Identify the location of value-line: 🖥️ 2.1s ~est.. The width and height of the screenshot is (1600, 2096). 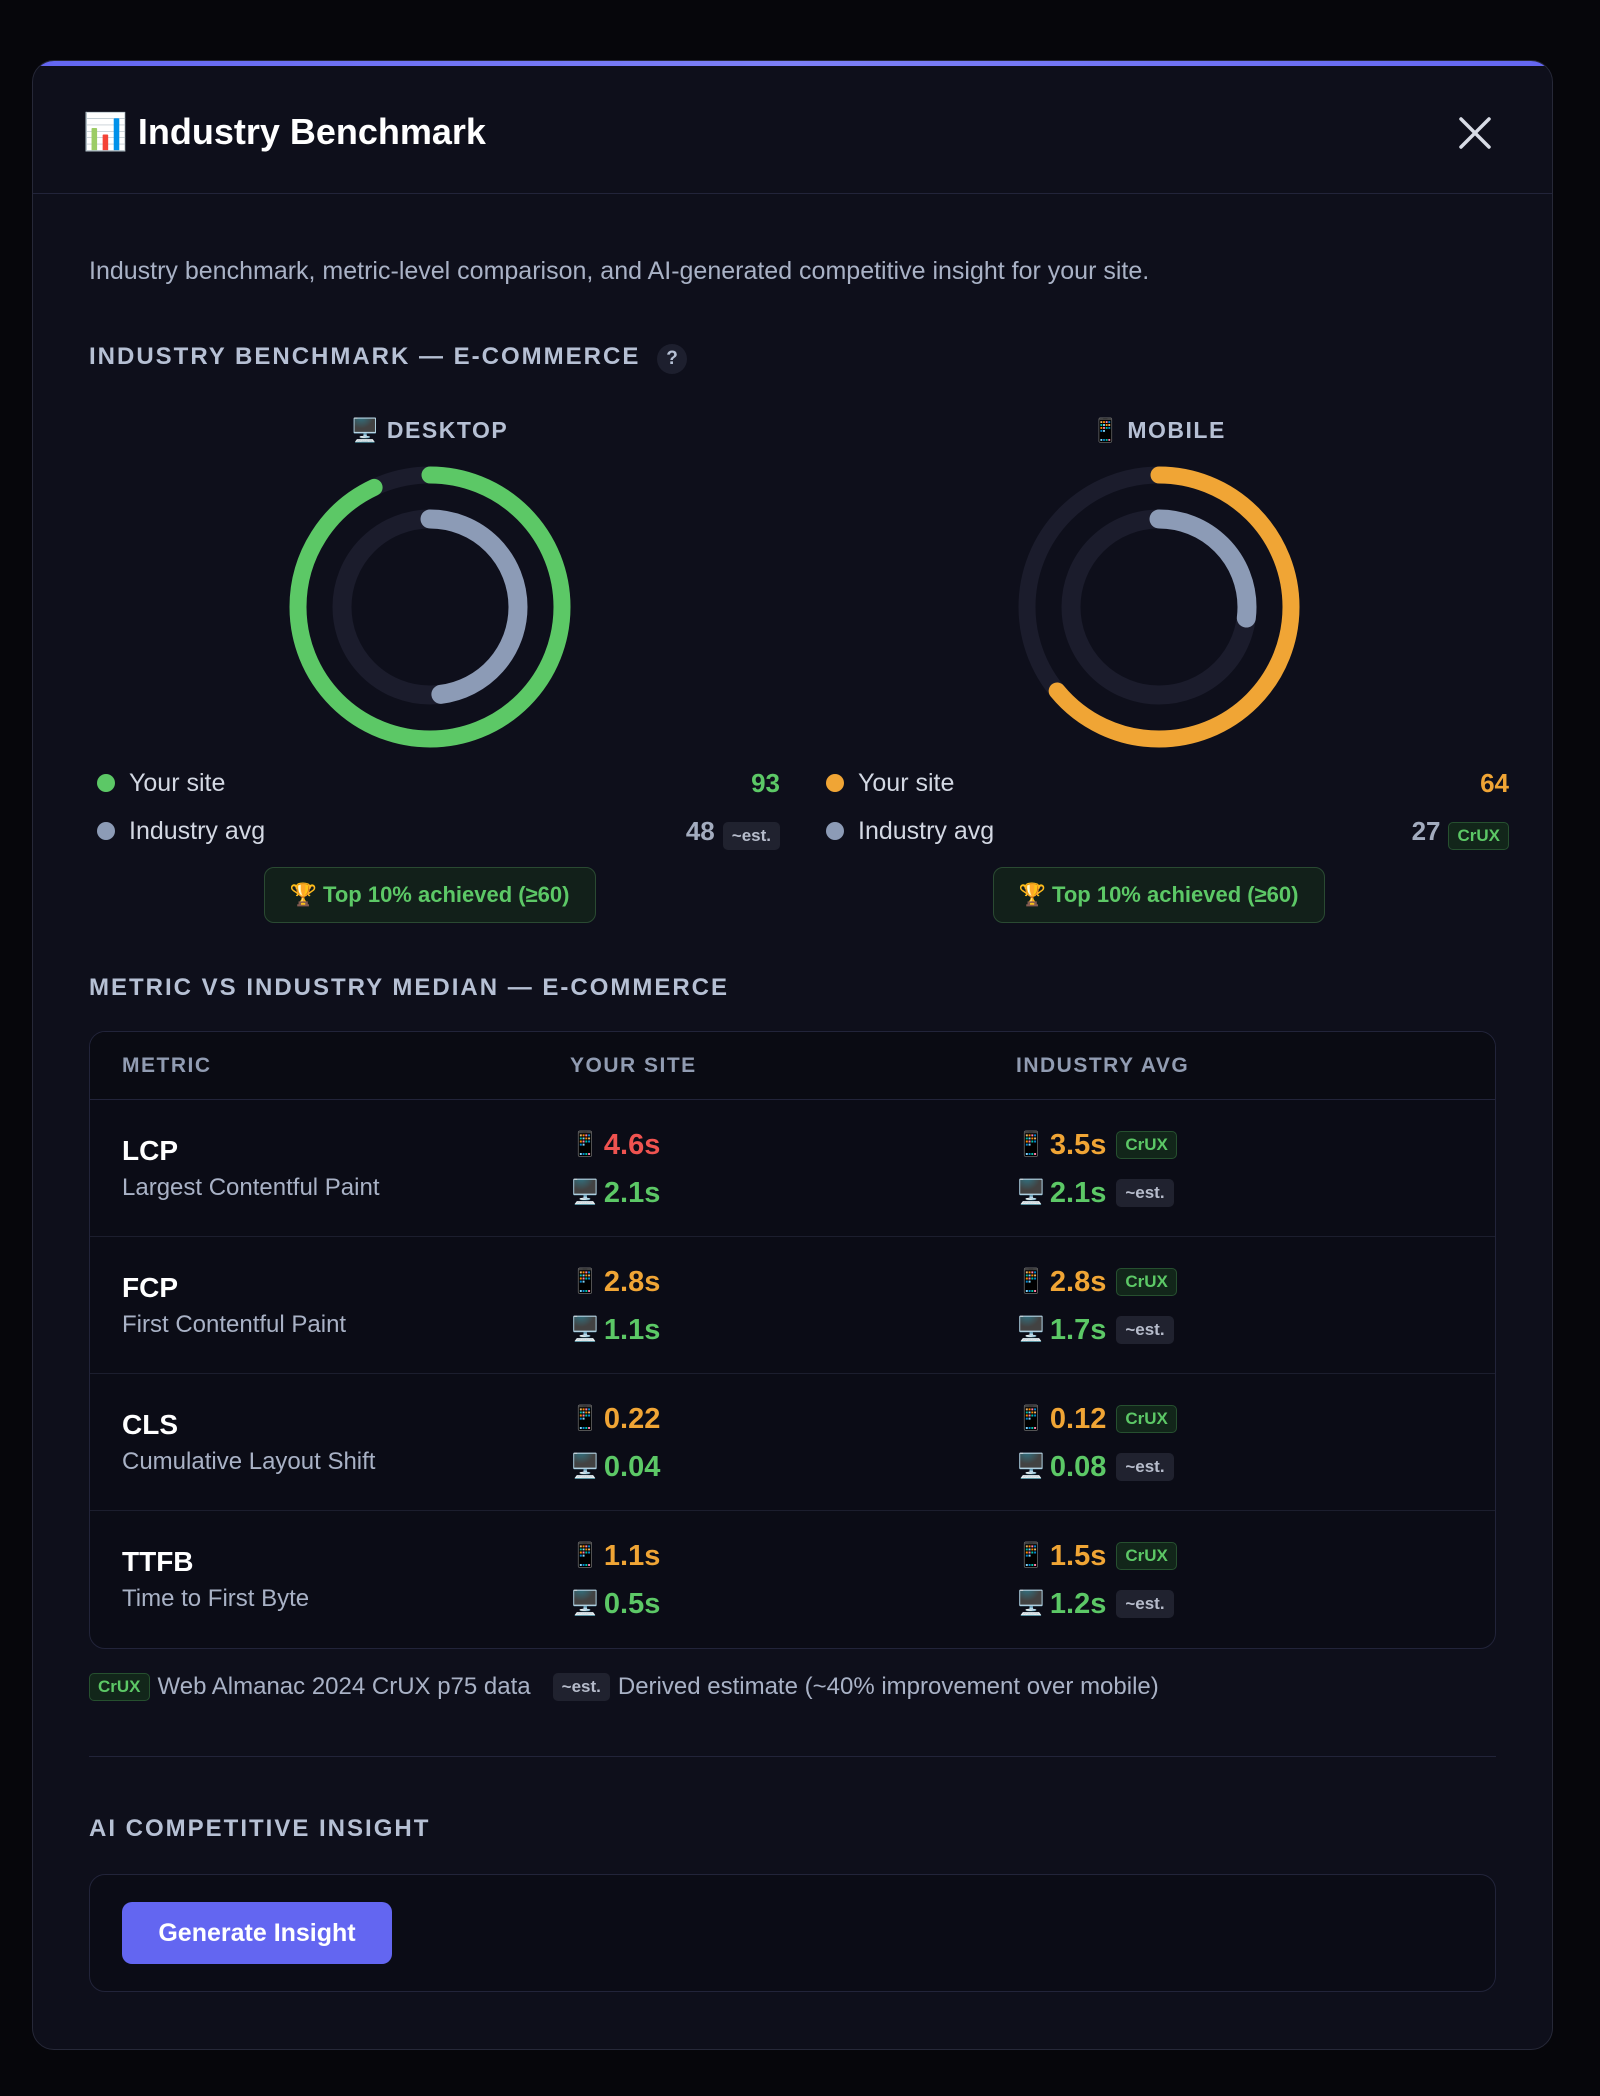
(1095, 1193).